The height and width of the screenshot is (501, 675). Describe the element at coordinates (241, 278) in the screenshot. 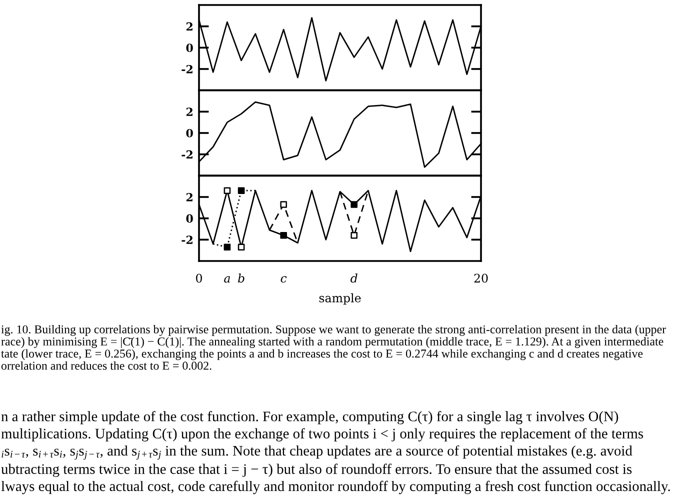

I see `x-tick-label: b` at that location.